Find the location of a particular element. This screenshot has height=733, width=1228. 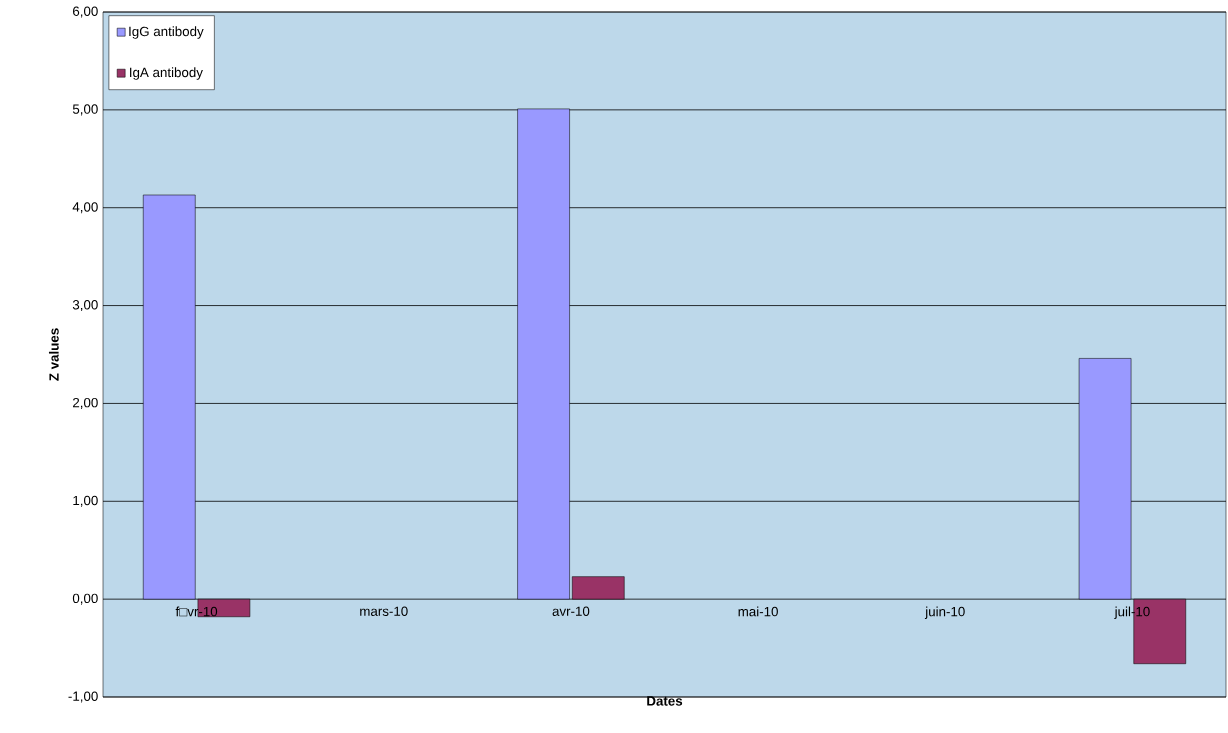

y-tick-label: 3,00 is located at coordinates (85, 306).